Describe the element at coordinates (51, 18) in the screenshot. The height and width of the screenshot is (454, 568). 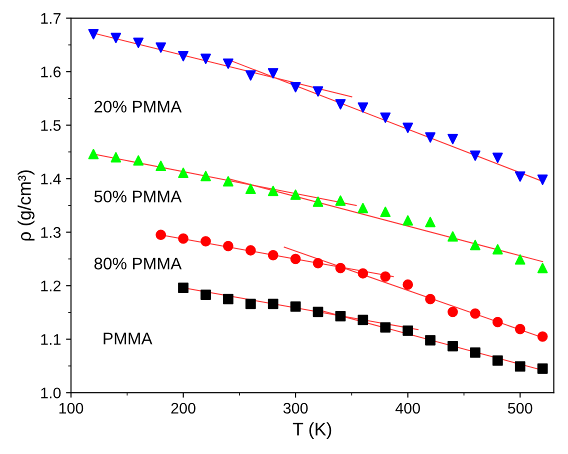
I see `y-tick-label: 1.7` at that location.